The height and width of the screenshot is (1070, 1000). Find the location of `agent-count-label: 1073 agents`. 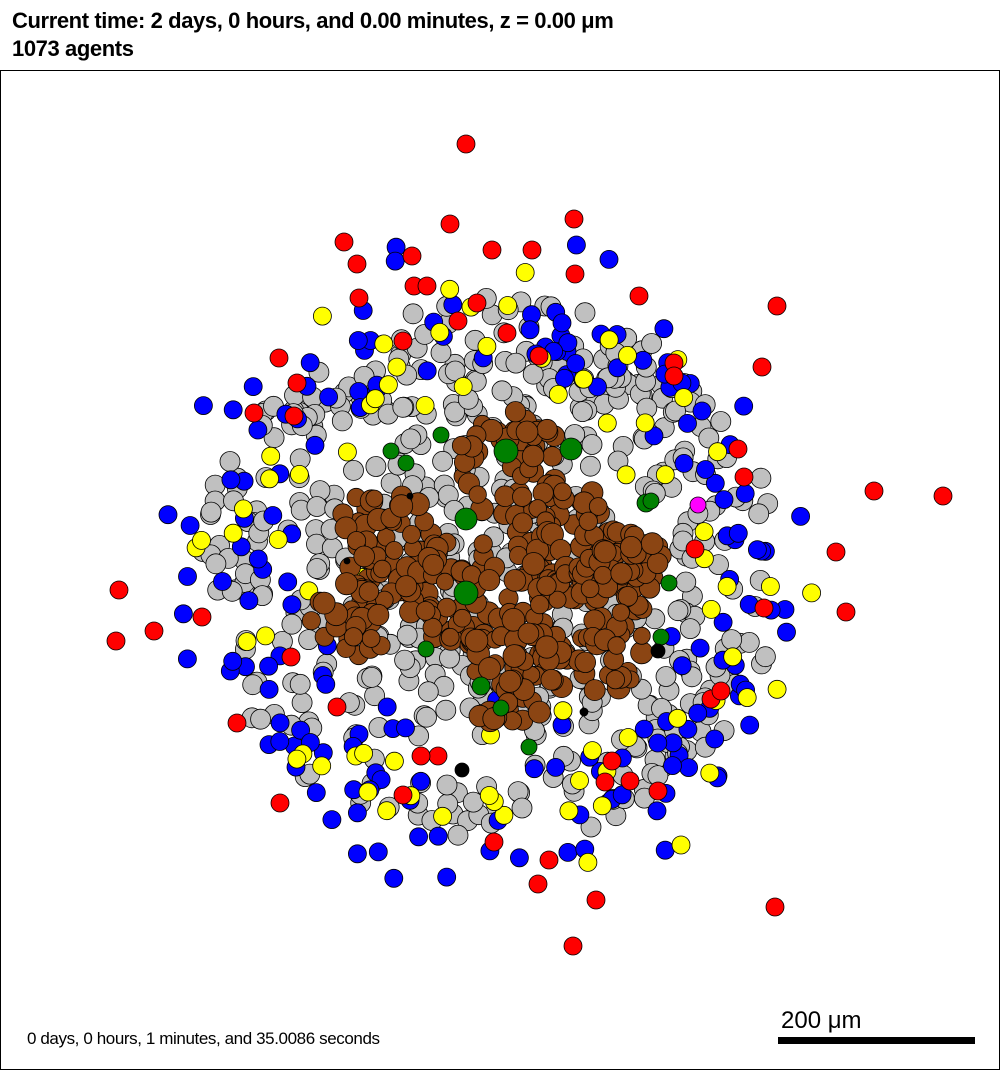

agent-count-label: 1073 agents is located at coordinates (73, 48).